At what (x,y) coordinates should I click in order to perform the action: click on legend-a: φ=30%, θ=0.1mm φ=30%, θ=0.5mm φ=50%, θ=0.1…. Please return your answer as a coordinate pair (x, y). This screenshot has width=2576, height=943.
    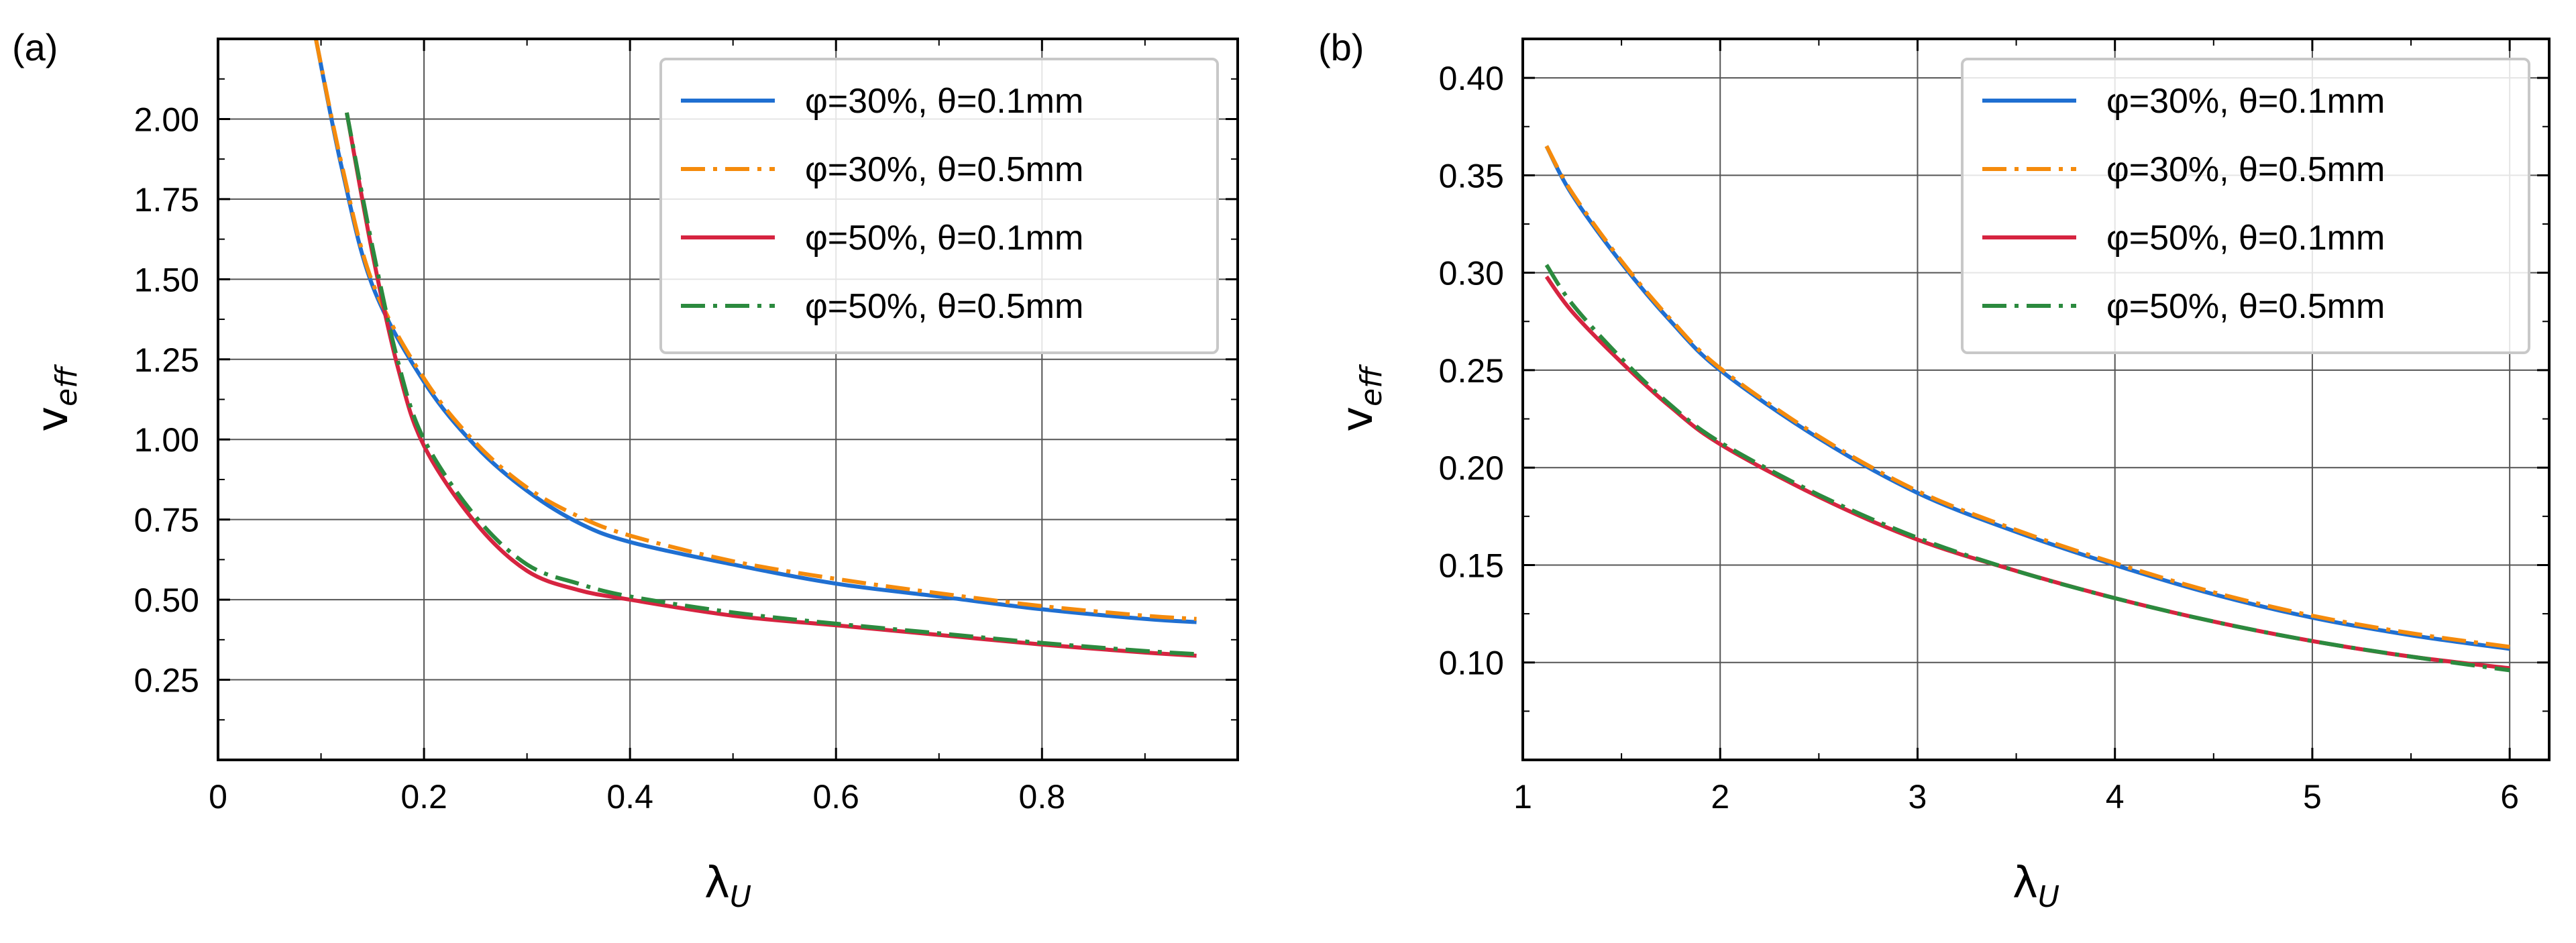
    Looking at the image, I should click on (939, 206).